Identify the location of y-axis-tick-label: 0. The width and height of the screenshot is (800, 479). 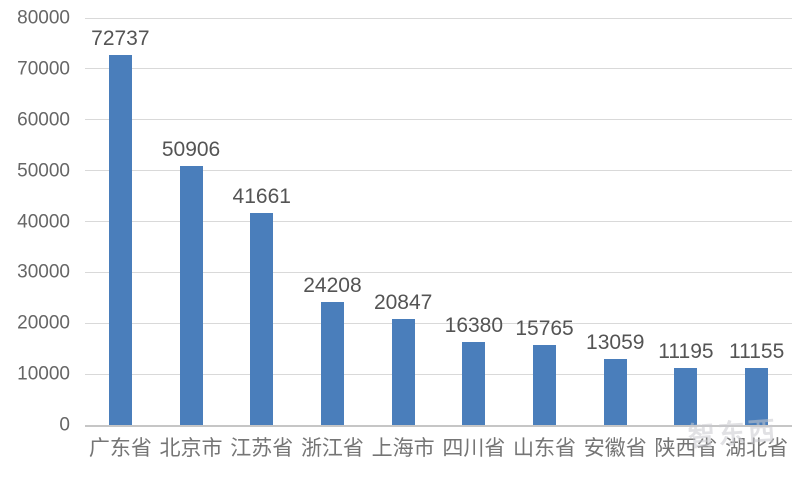
(64, 425).